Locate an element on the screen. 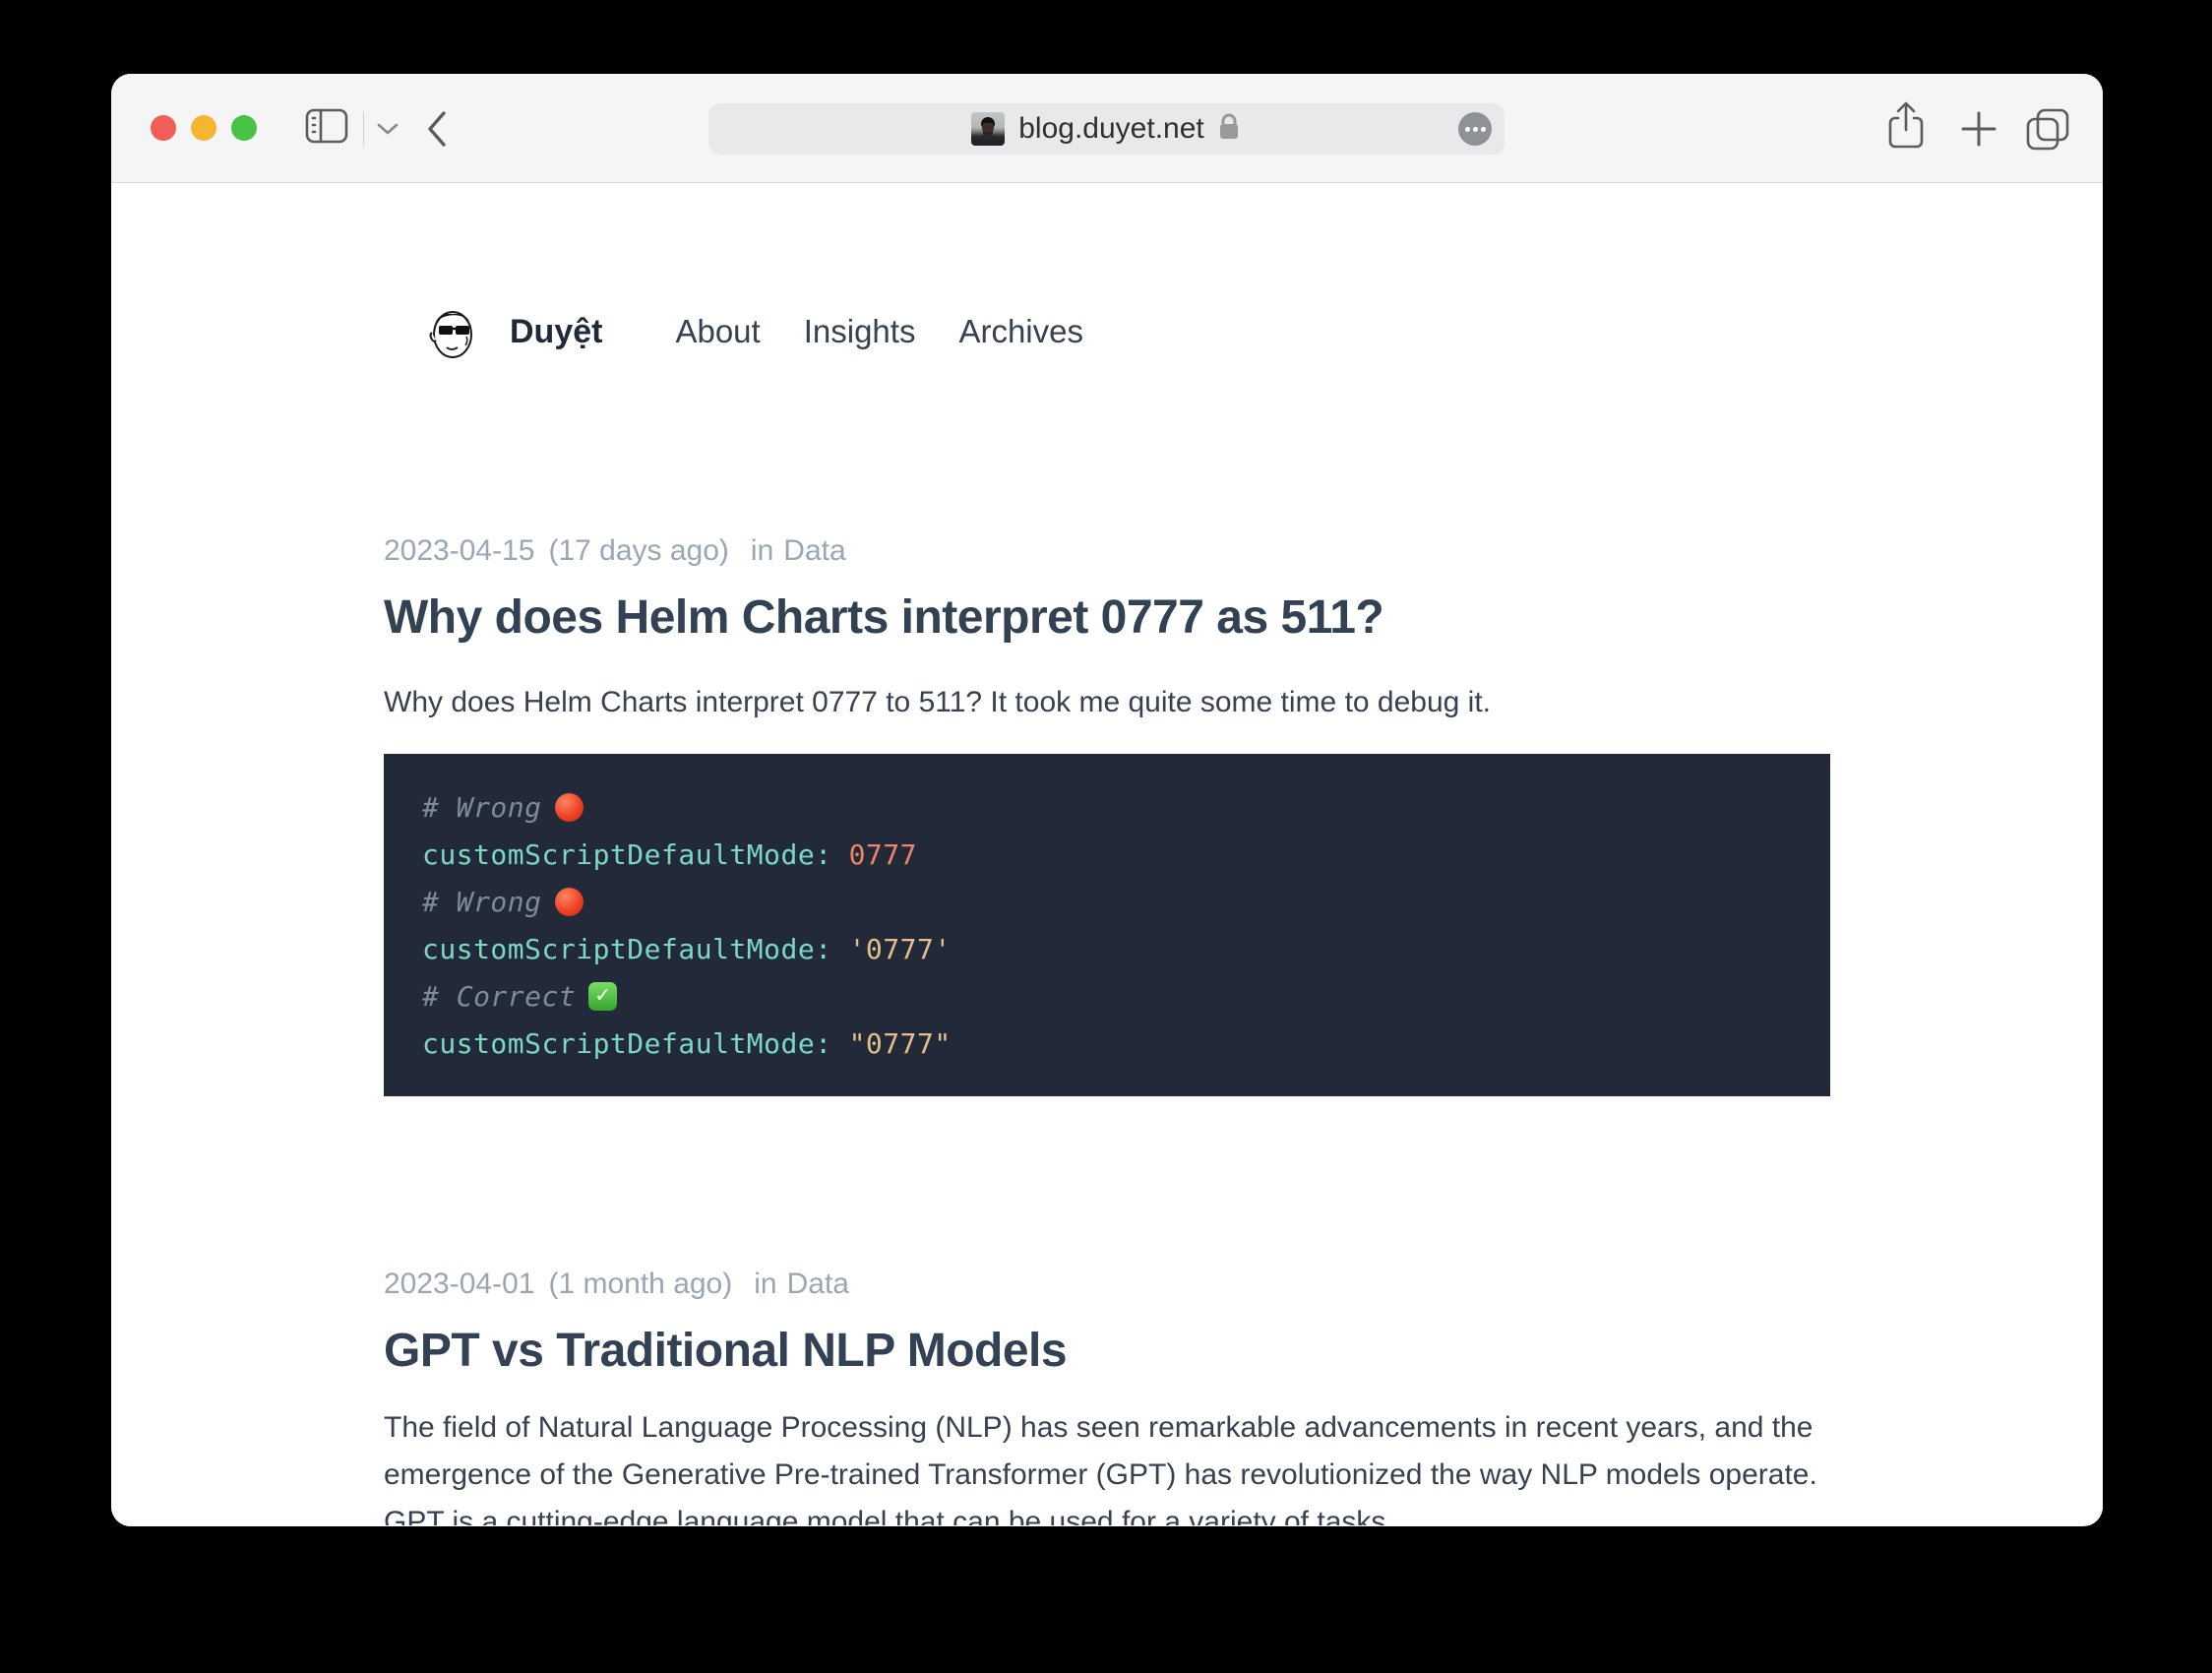 This screenshot has width=2212, height=1673. post-title-link: GPT vs Traditional NLP Models is located at coordinates (726, 1351).